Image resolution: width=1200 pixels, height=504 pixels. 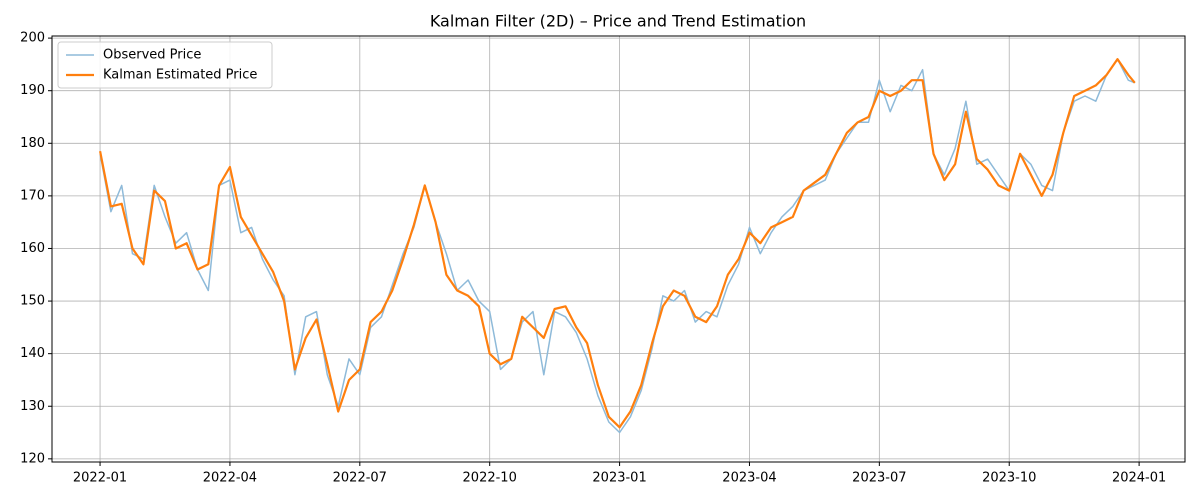 I want to click on x-tick-label: 2023-04, so click(x=749, y=478).